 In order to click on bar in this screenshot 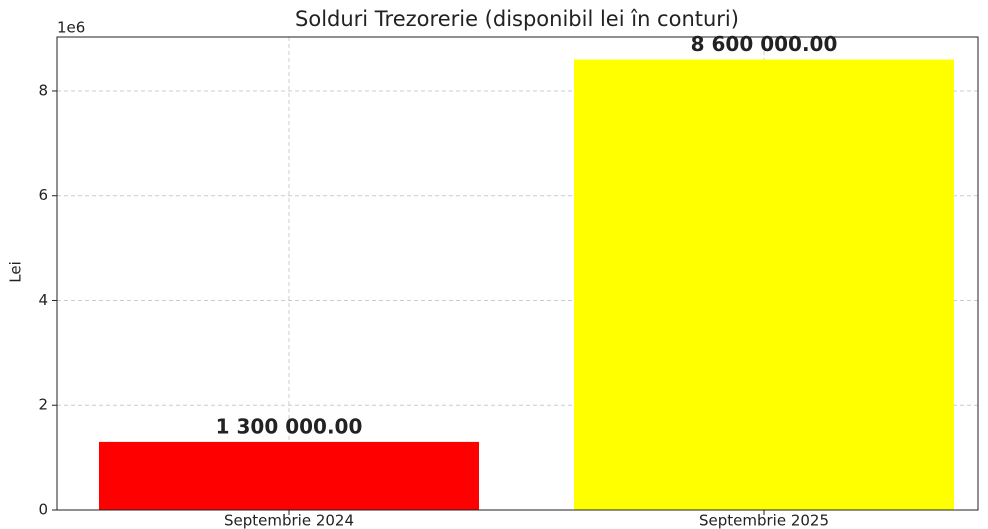, I will do `click(289, 475)`.